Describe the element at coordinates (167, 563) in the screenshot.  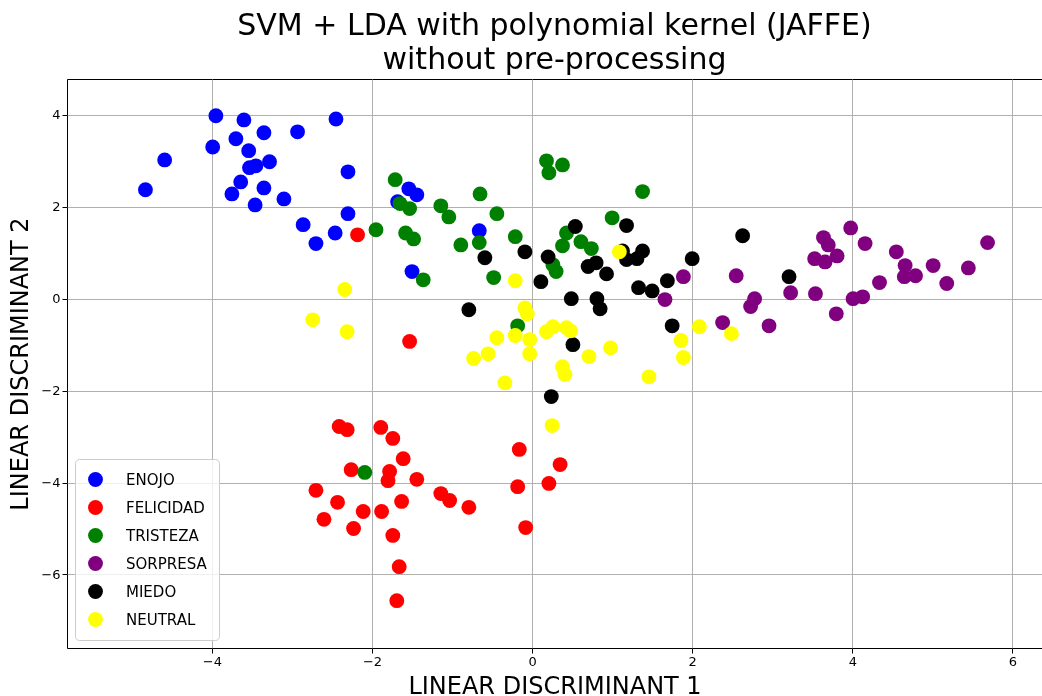
I see `legend-label: SORPRESA` at that location.